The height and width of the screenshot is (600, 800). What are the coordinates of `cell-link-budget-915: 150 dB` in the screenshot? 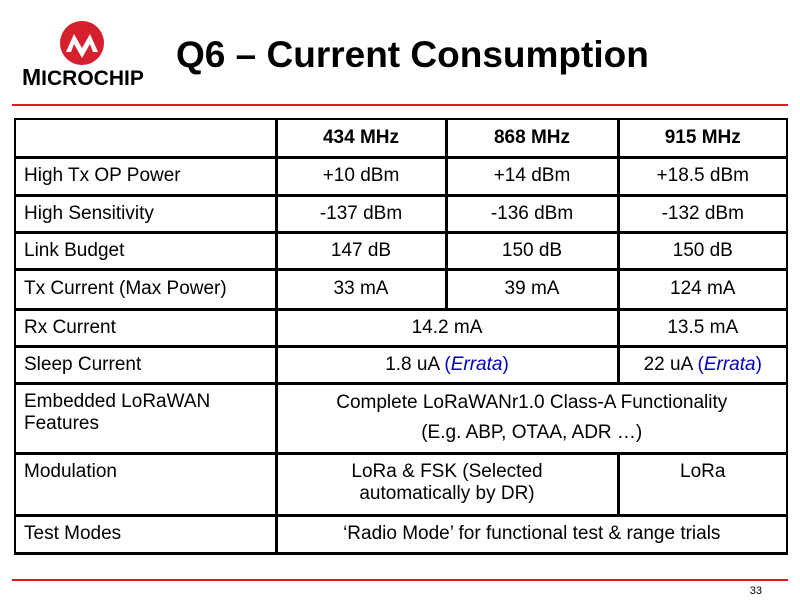 It's located at (702, 250).